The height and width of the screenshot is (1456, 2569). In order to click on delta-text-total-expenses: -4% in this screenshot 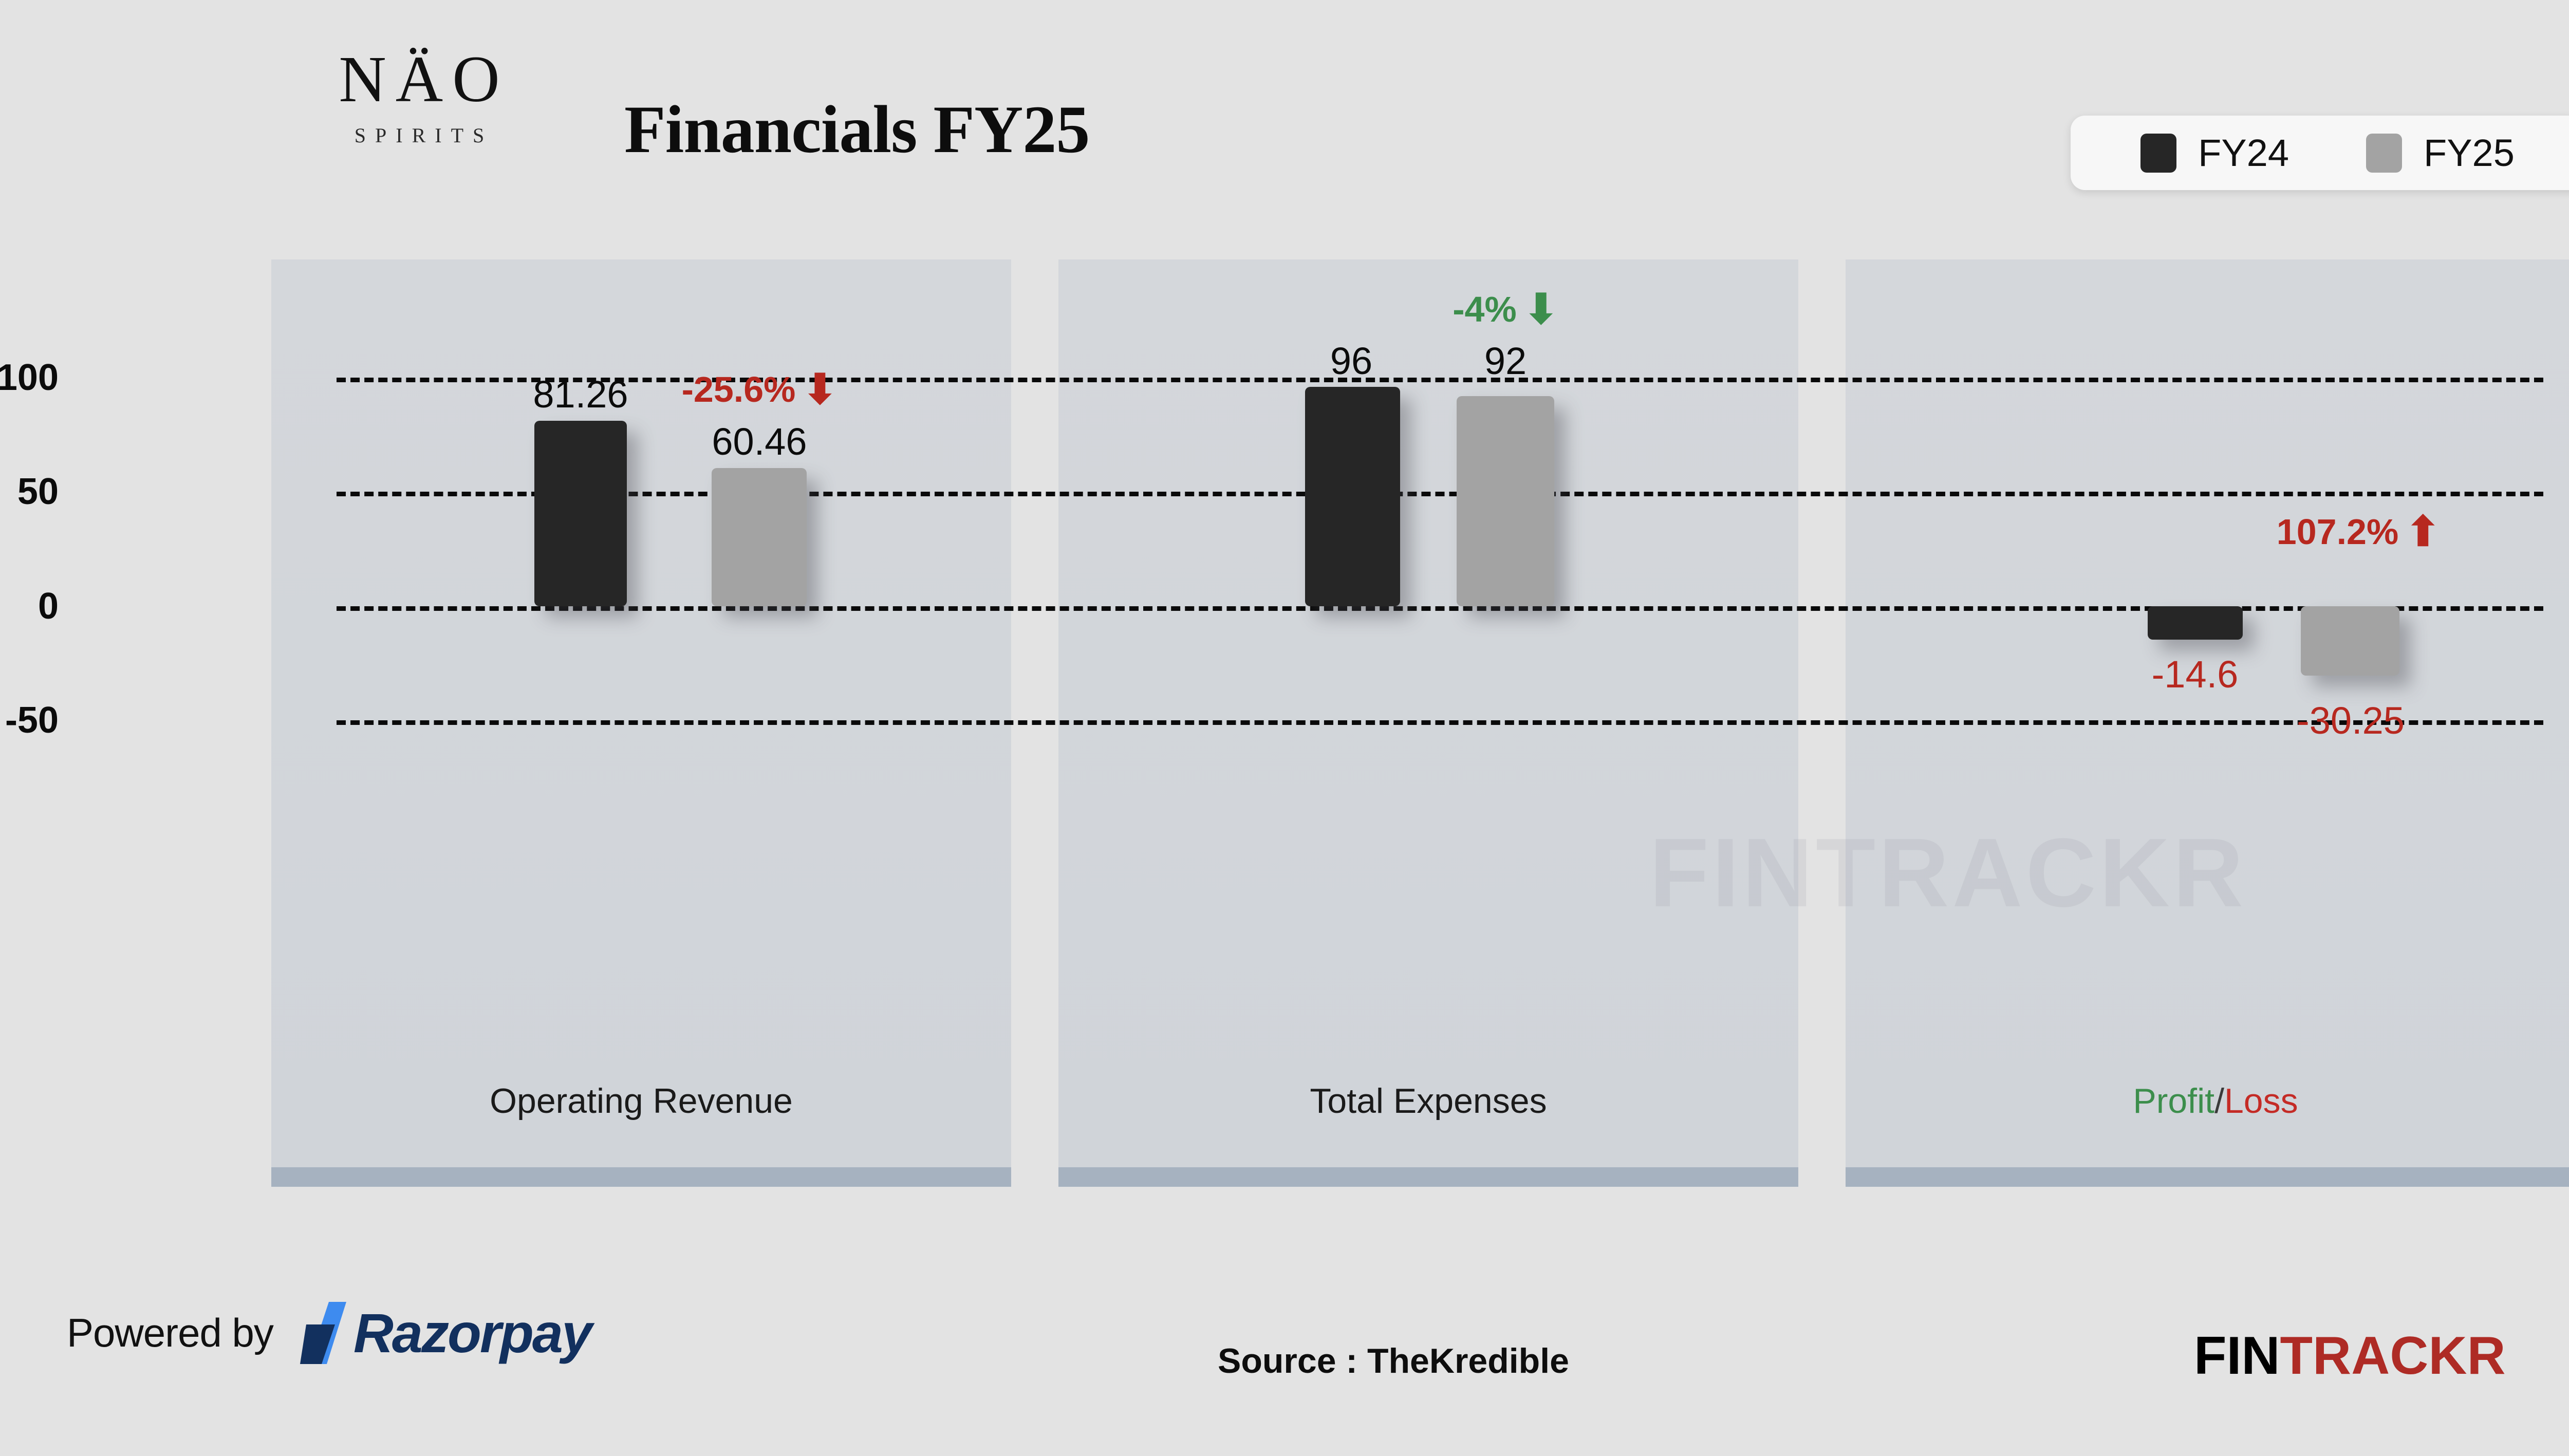, I will do `click(1485, 309)`.